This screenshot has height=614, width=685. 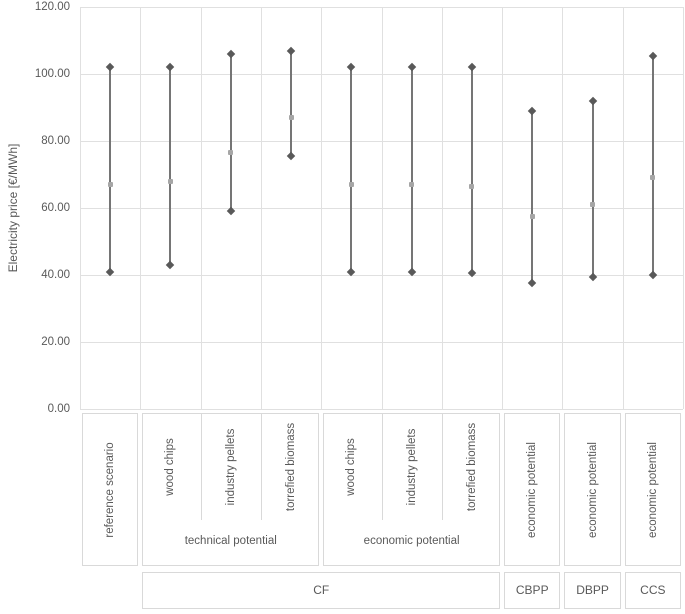 I want to click on scenario-group-label: DBPP, so click(x=592, y=590).